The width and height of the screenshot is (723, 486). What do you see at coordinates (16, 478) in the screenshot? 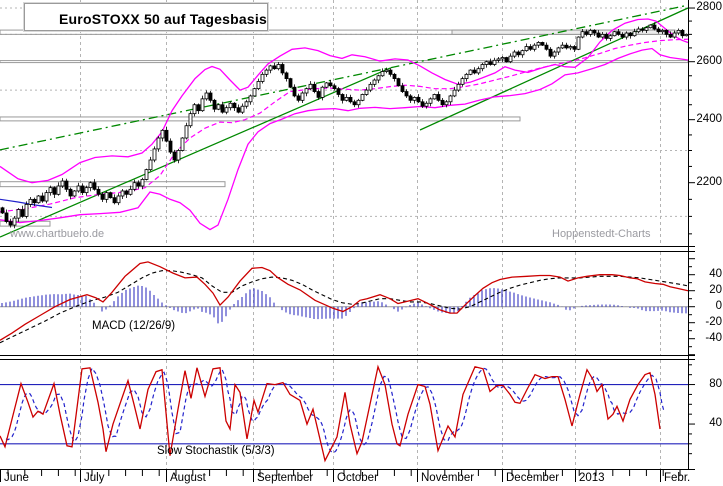
I see `x-axis-month-label: June` at bounding box center [16, 478].